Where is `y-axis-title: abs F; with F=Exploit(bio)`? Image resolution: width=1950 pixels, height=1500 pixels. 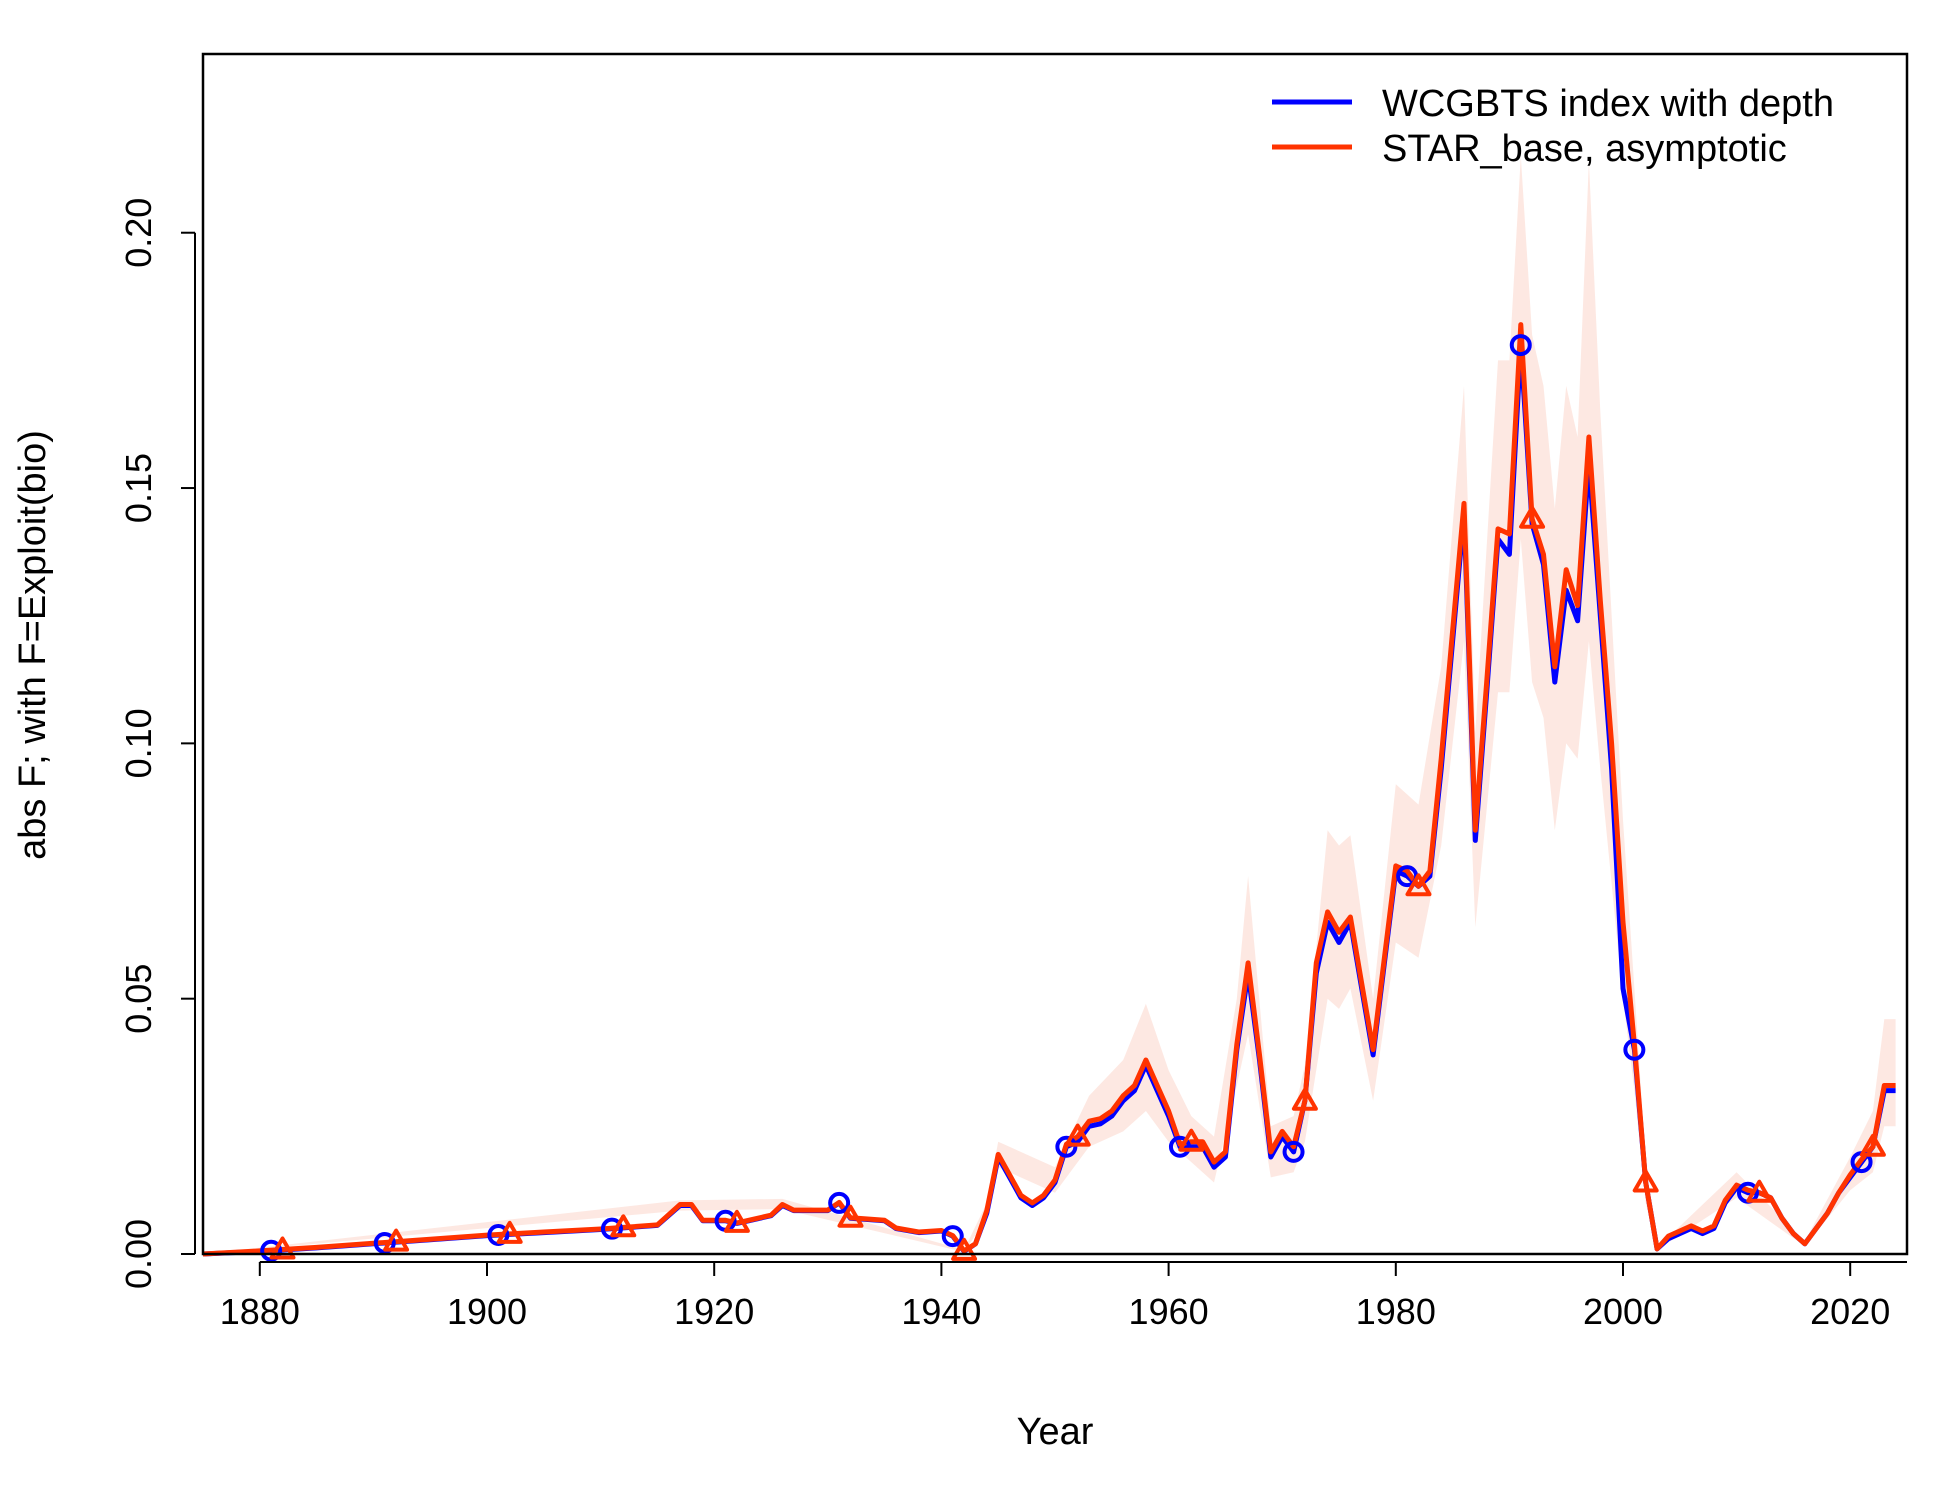 y-axis-title: abs F; with F=Exploit(bio) is located at coordinates (33, 645).